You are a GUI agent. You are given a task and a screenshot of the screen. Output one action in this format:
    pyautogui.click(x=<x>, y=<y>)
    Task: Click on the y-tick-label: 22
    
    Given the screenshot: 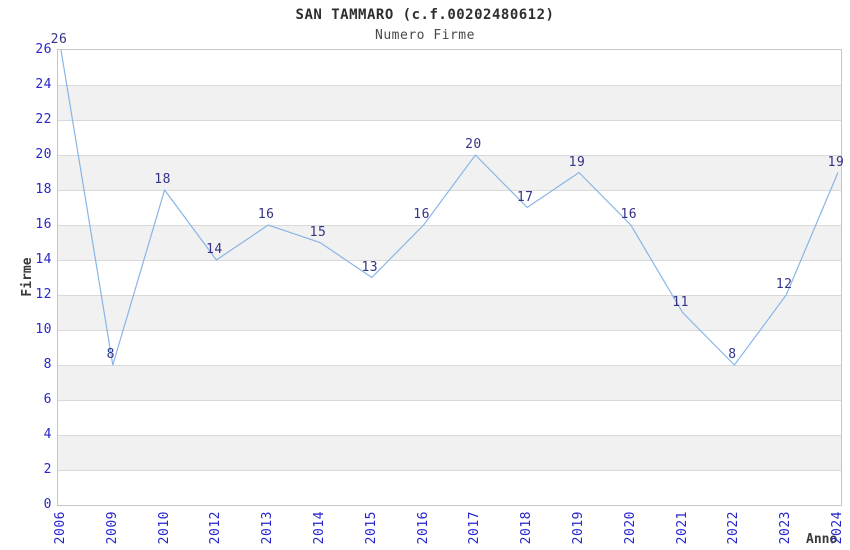 What is the action you would take?
    pyautogui.click(x=43, y=119)
    